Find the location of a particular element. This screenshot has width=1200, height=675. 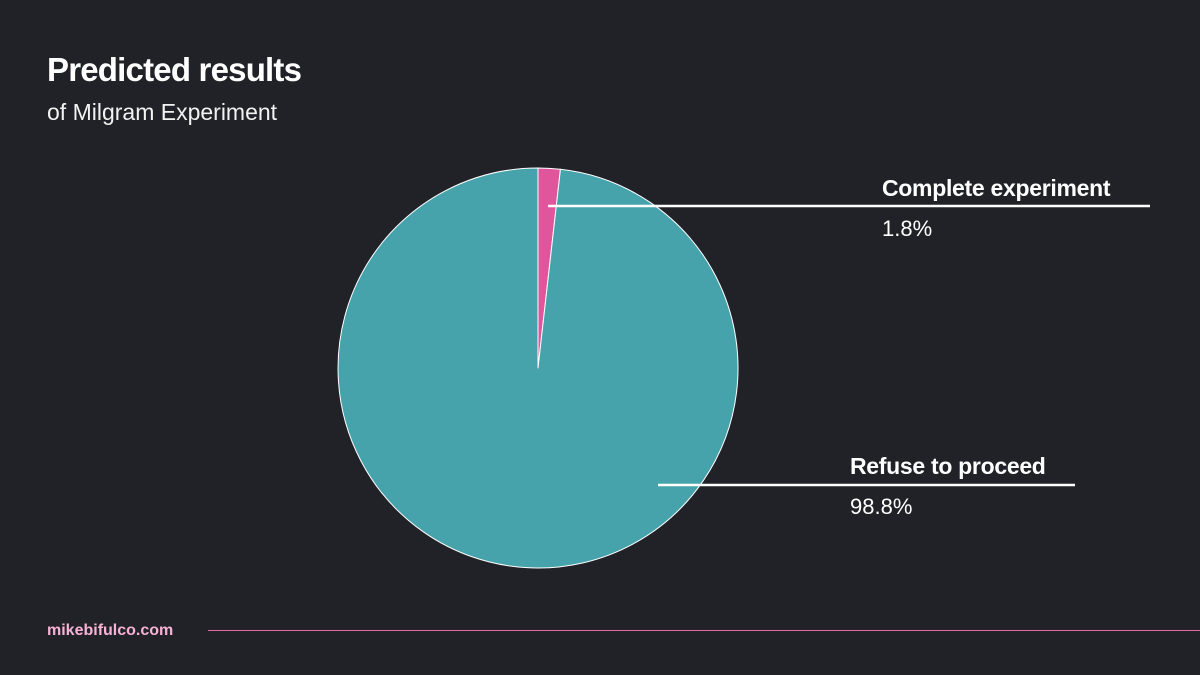

chart-subtitle: of Milgram Experiment is located at coordinates (162, 112).